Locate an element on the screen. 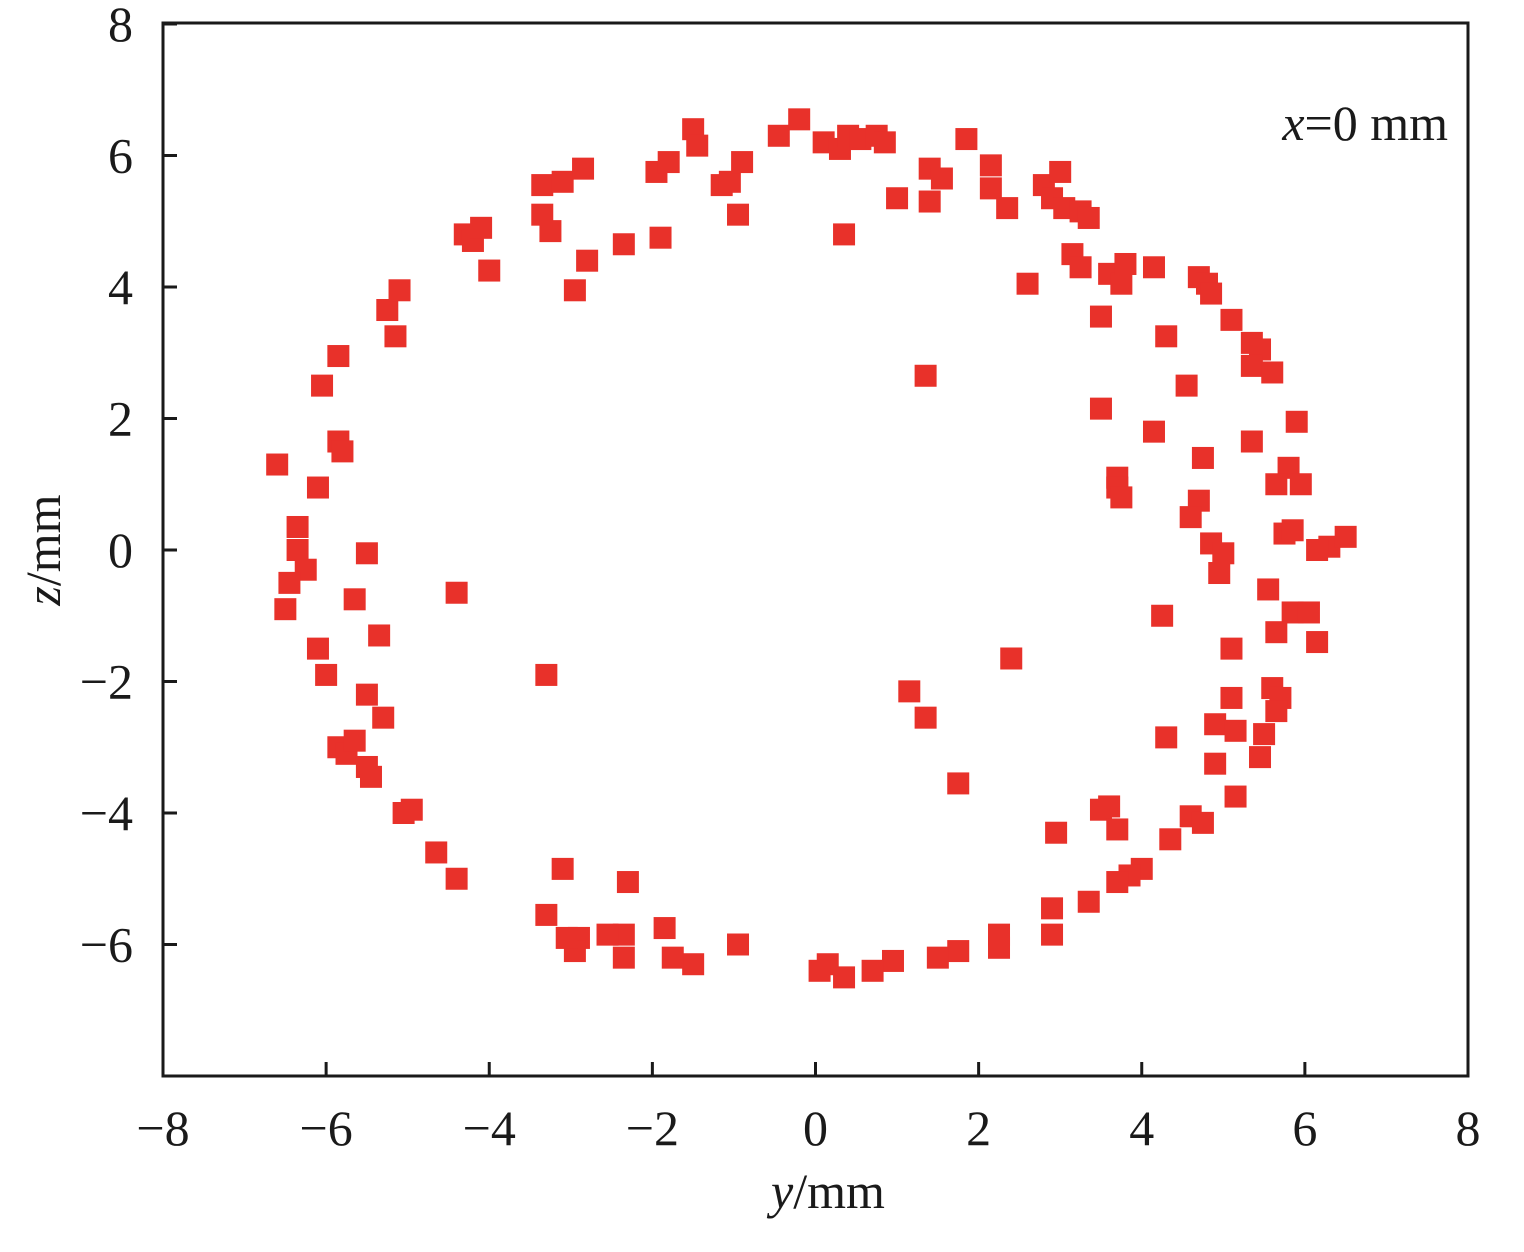 The height and width of the screenshot is (1252, 1524). y-tick-label: 0 is located at coordinates (120, 550).